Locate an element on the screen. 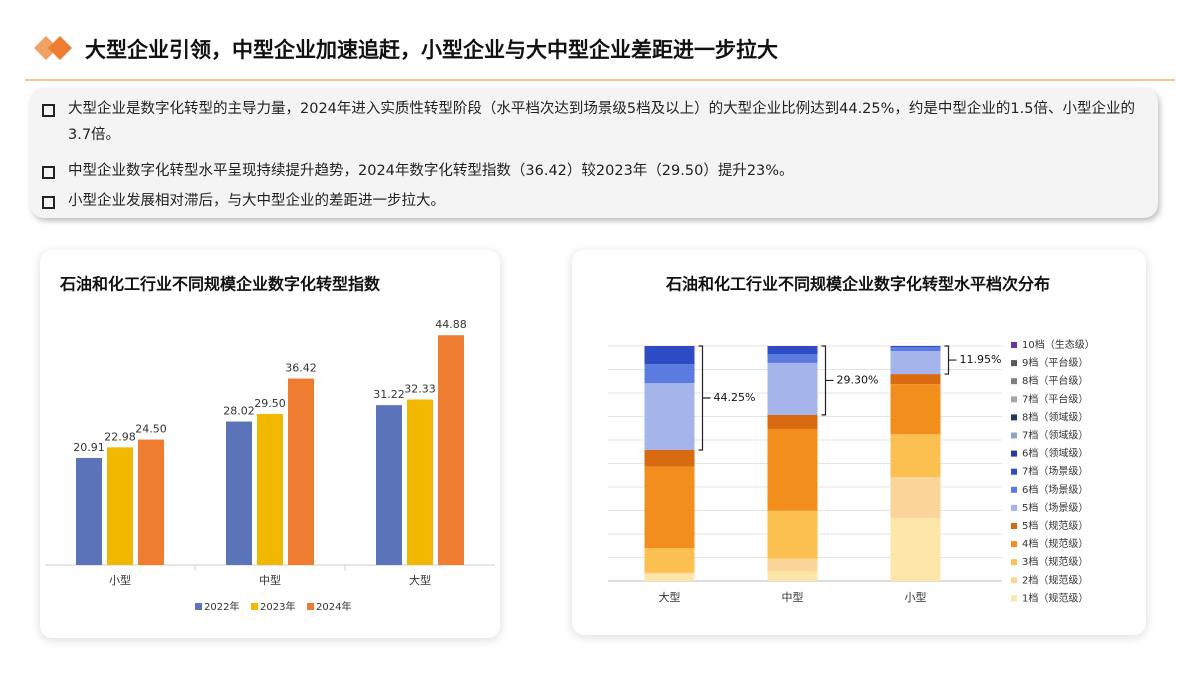  bullet: 小型企业发展相对滞后，与大中型企业的差距进一步拉大。 is located at coordinates (600, 201).